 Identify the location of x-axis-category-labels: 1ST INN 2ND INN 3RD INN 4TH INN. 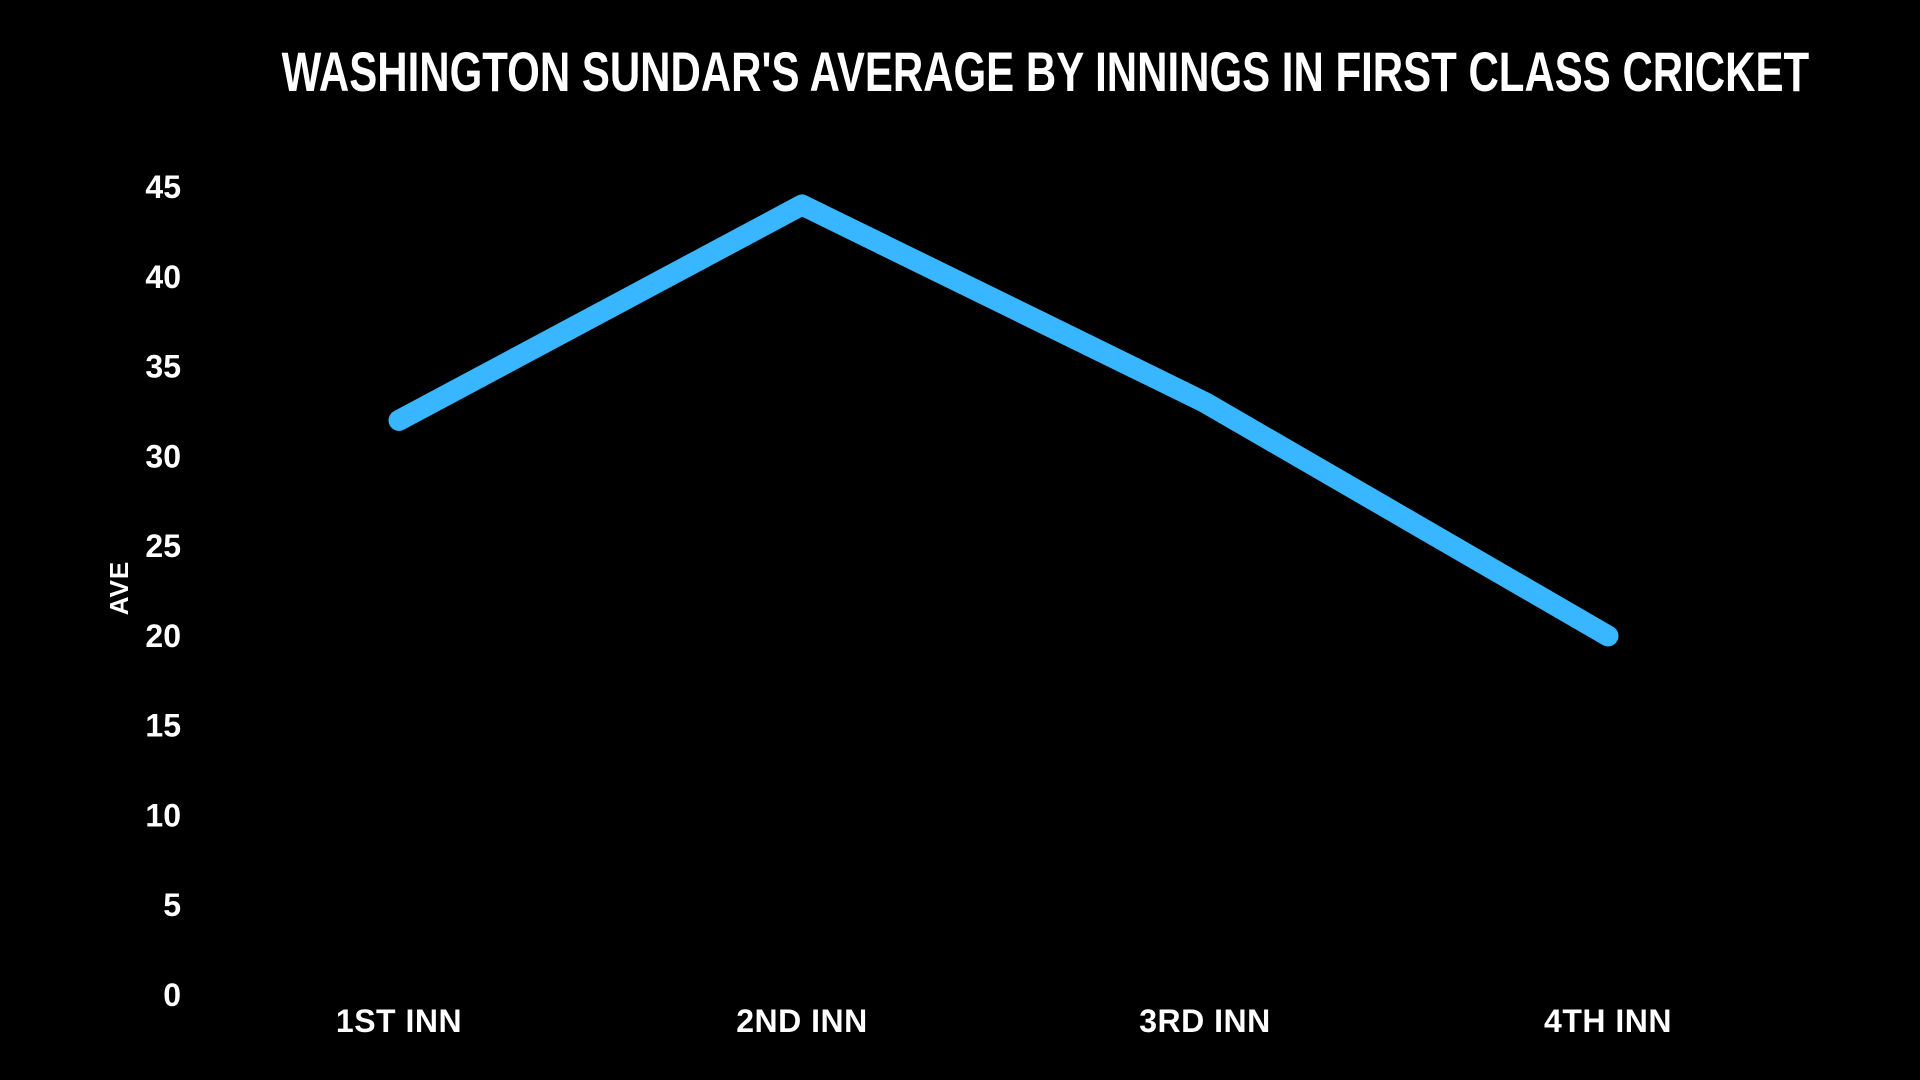
(1004, 1021).